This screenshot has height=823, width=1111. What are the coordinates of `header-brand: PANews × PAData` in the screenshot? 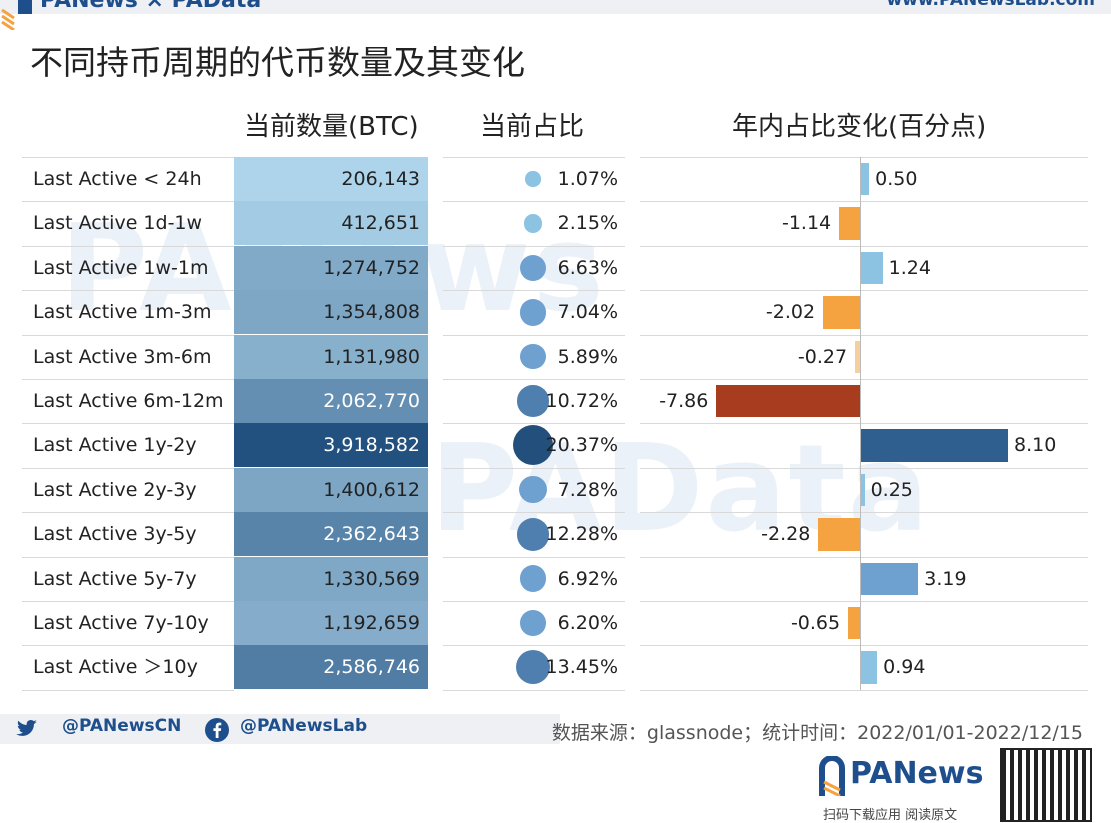 It's located at (151, 6).